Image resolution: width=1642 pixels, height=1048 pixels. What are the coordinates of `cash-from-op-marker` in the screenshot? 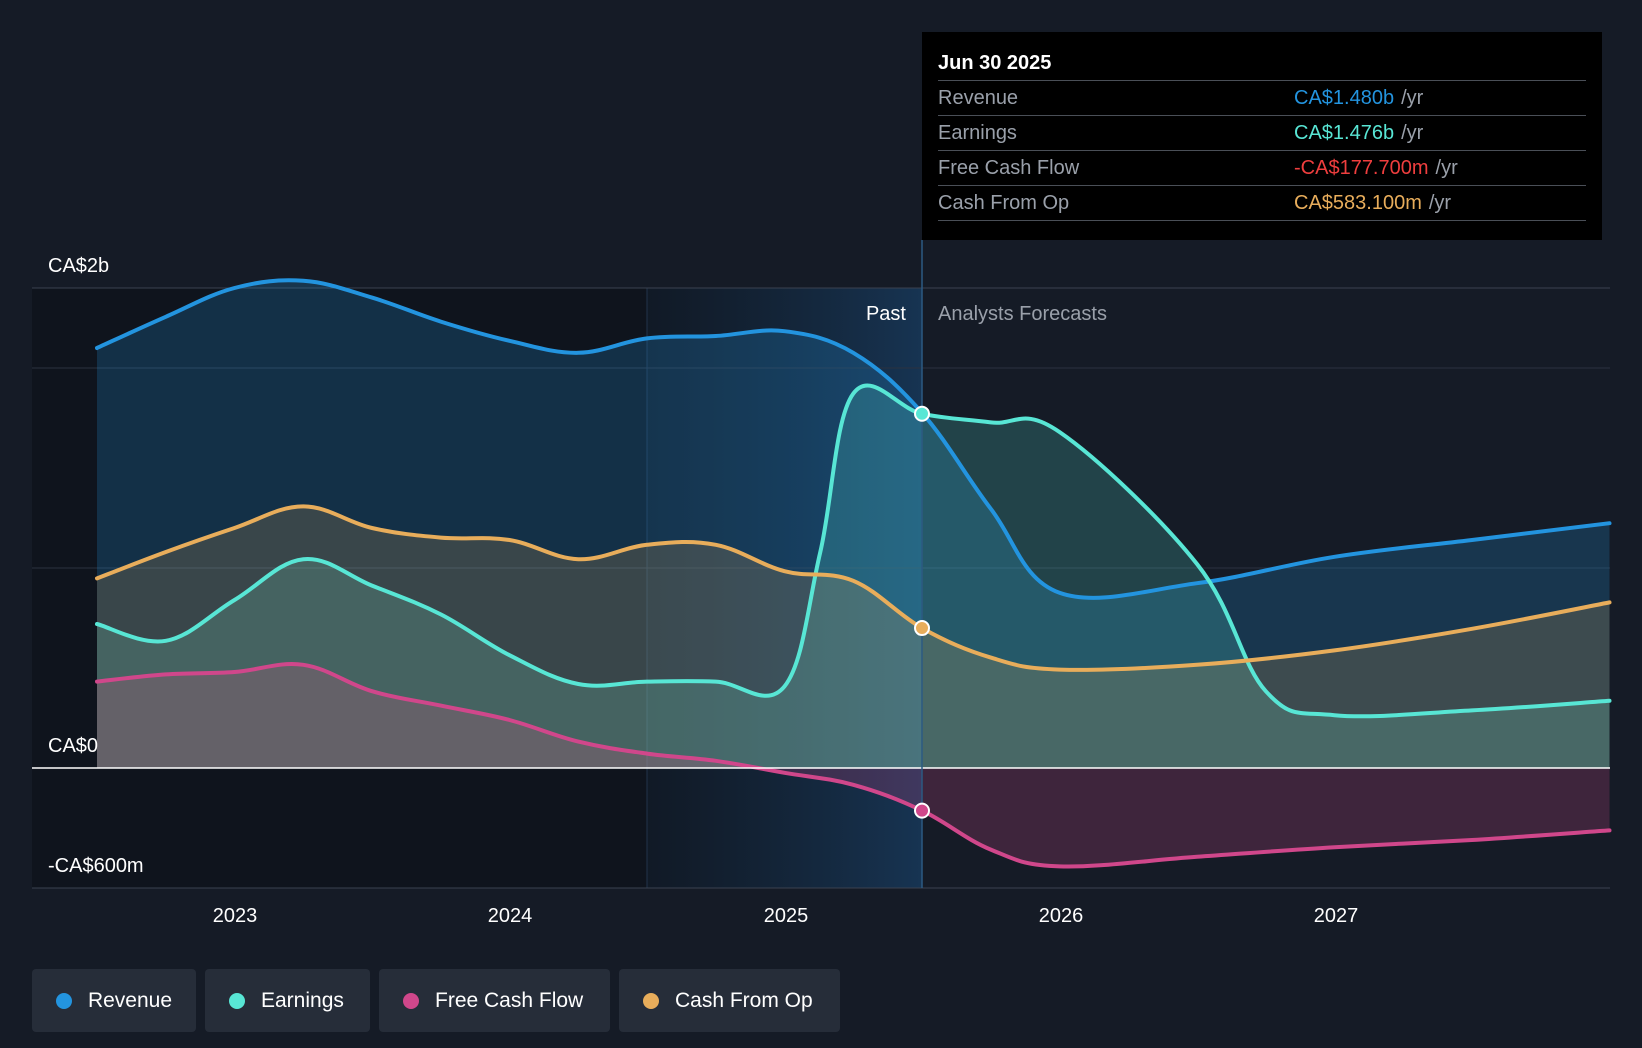 It's located at (922, 628).